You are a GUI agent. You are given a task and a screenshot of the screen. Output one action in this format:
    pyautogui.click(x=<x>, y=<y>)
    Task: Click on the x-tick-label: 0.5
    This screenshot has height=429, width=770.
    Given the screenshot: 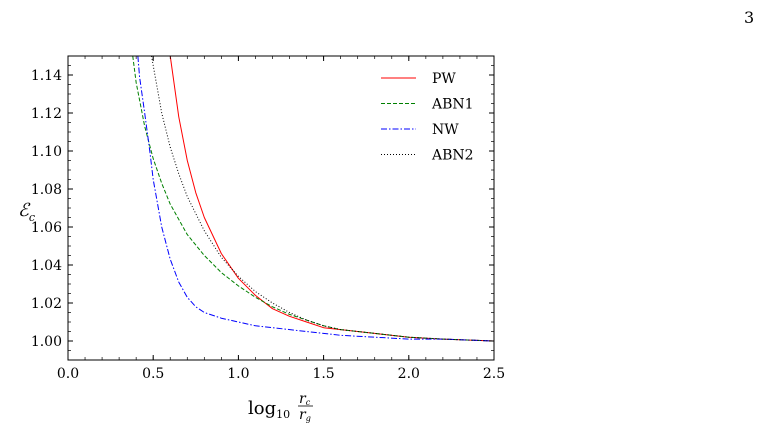 What is the action you would take?
    pyautogui.click(x=153, y=374)
    